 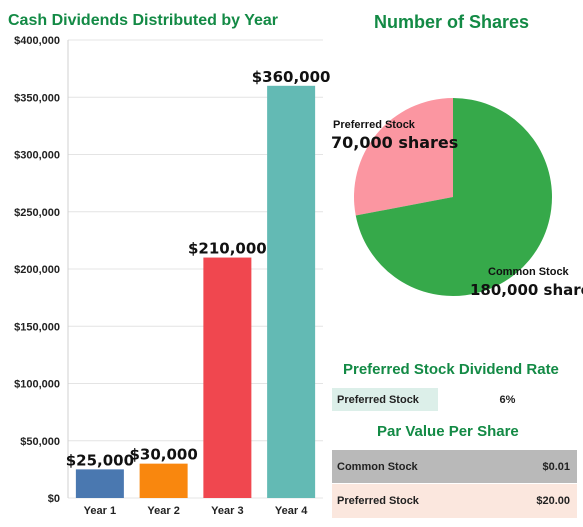 What do you see at coordinates (448, 431) in the screenshot?
I see `par-value-title: Par Value Per Share` at bounding box center [448, 431].